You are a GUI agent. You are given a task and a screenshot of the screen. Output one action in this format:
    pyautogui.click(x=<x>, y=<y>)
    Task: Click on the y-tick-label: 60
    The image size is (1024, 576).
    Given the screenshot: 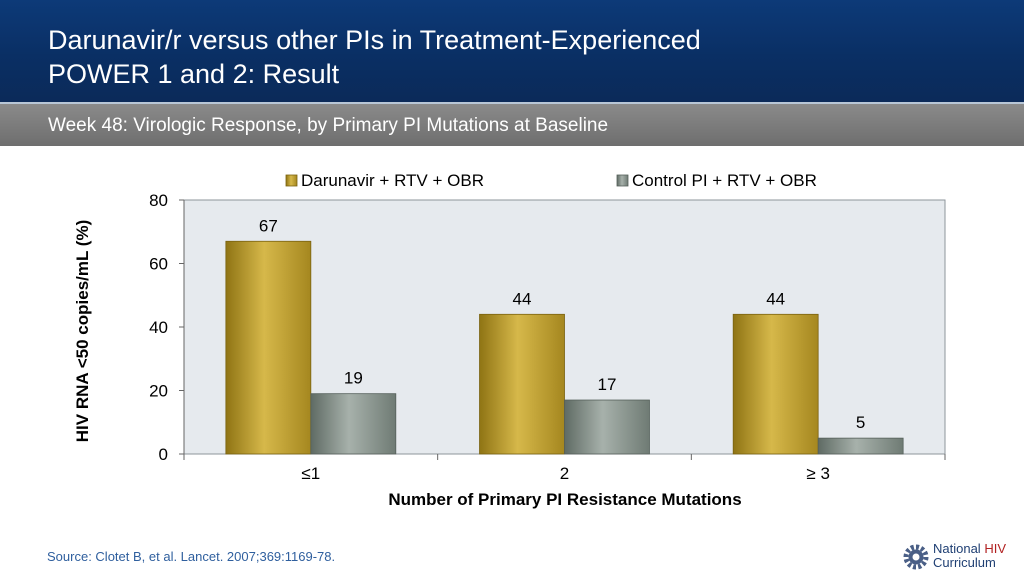 What is the action you would take?
    pyautogui.click(x=158, y=264)
    